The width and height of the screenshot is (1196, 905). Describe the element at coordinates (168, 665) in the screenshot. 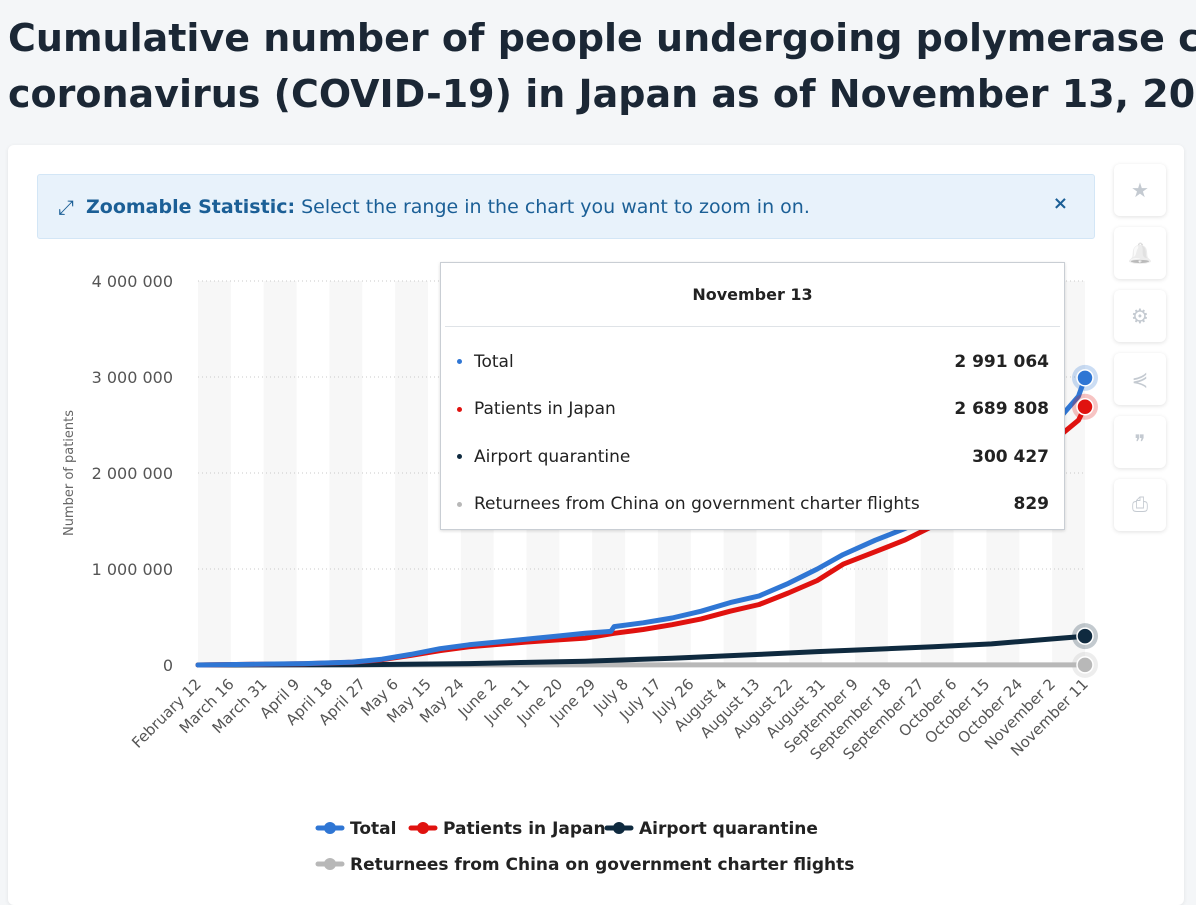

I see `y-tick-label: 0` at that location.